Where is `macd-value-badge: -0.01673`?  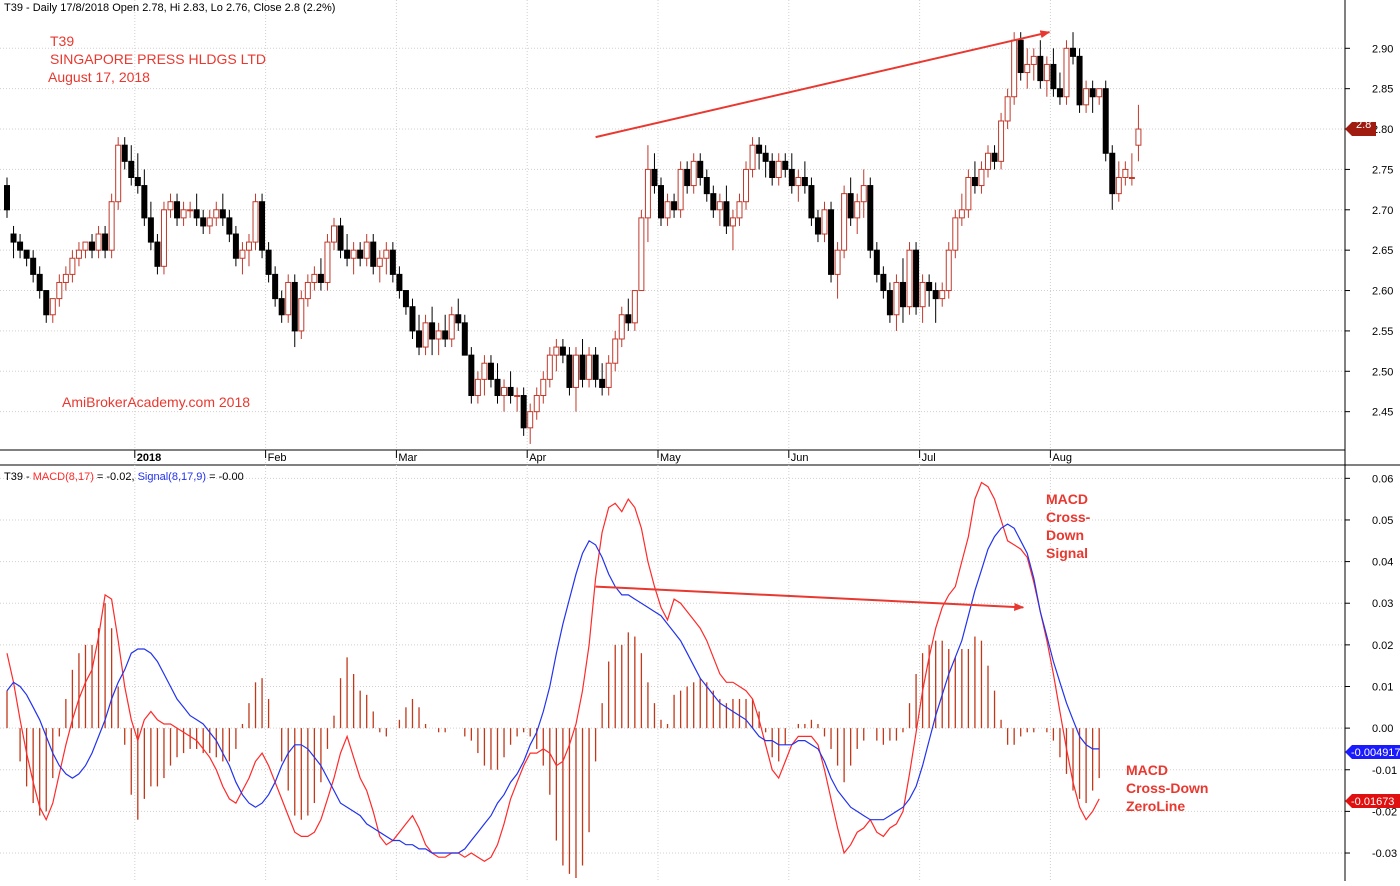 macd-value-badge: -0.01673 is located at coordinates (1372, 801).